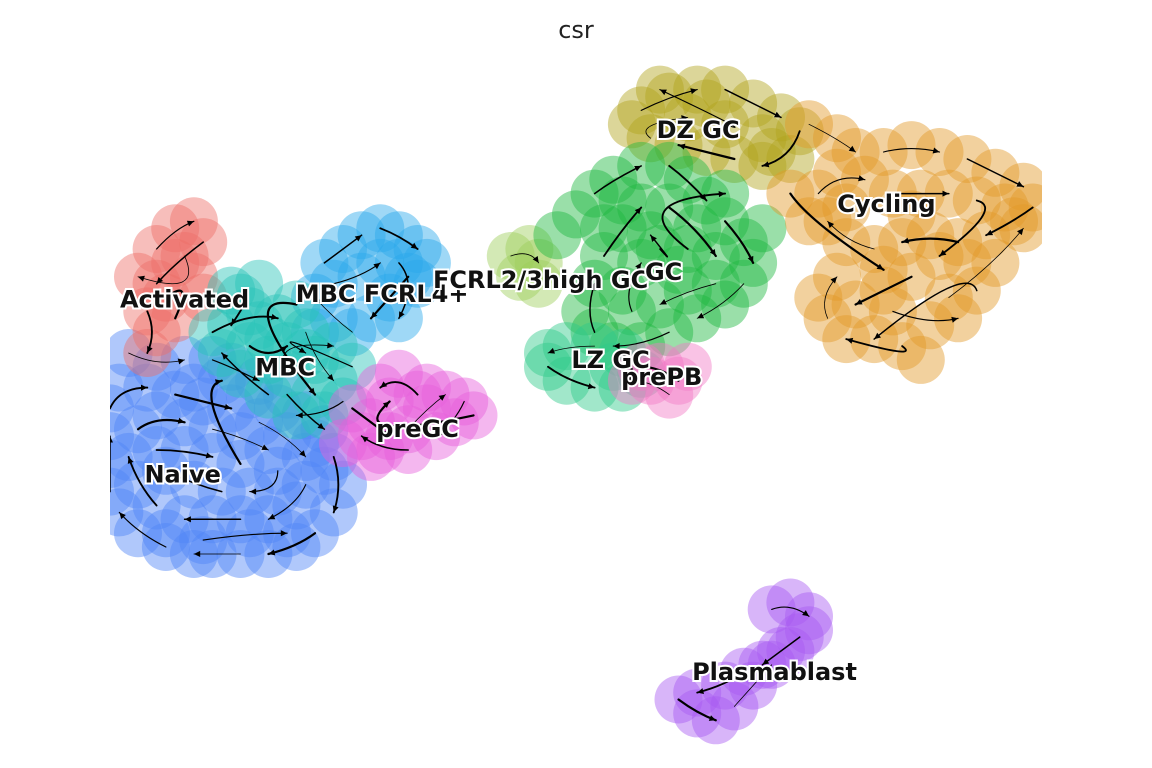 The height and width of the screenshot is (768, 1152). What do you see at coordinates (610, 360) in the screenshot?
I see `cluster-label-lz-gc: LZ GC` at bounding box center [610, 360].